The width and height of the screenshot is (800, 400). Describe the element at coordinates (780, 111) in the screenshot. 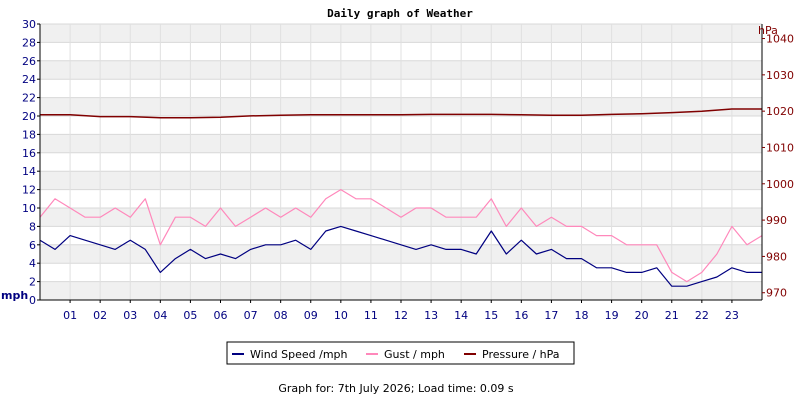

I see `right-tick-label: 1020` at that location.